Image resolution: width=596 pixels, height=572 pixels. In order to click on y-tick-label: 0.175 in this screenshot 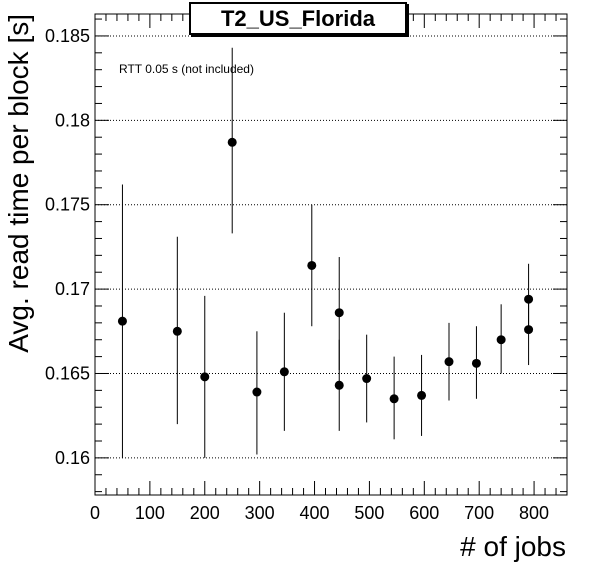, I will do `click(67, 205)`.